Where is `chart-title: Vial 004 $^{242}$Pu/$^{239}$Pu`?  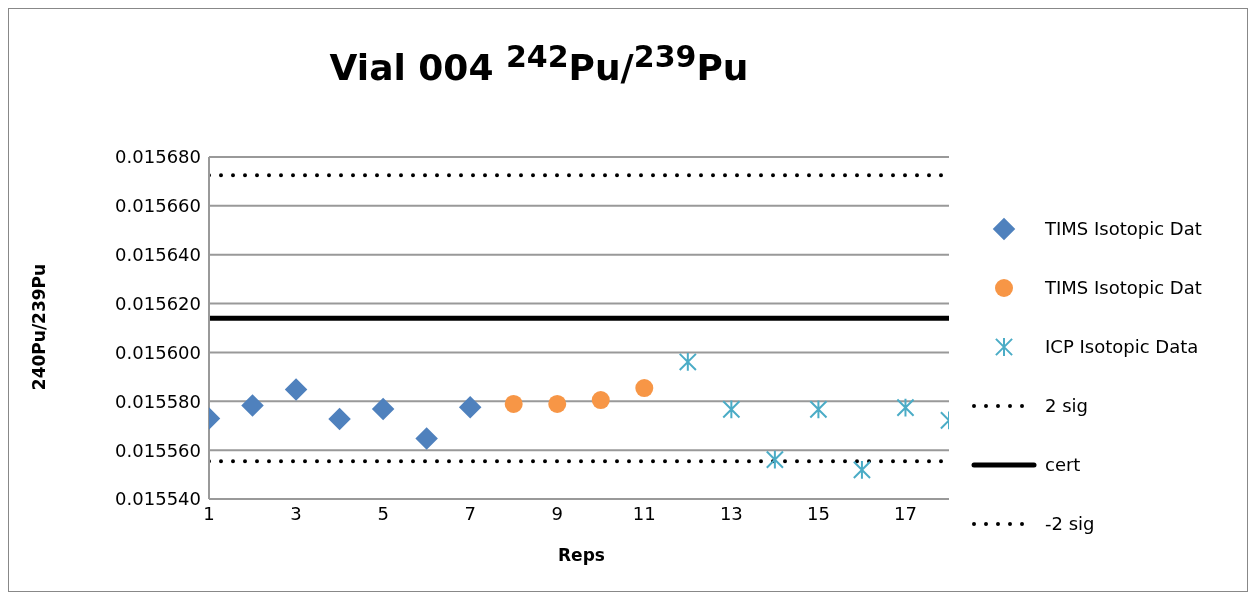
chart-title: Vial 004 $^{242}$Pu/$^{239}$Pu is located at coordinates (539, 63).